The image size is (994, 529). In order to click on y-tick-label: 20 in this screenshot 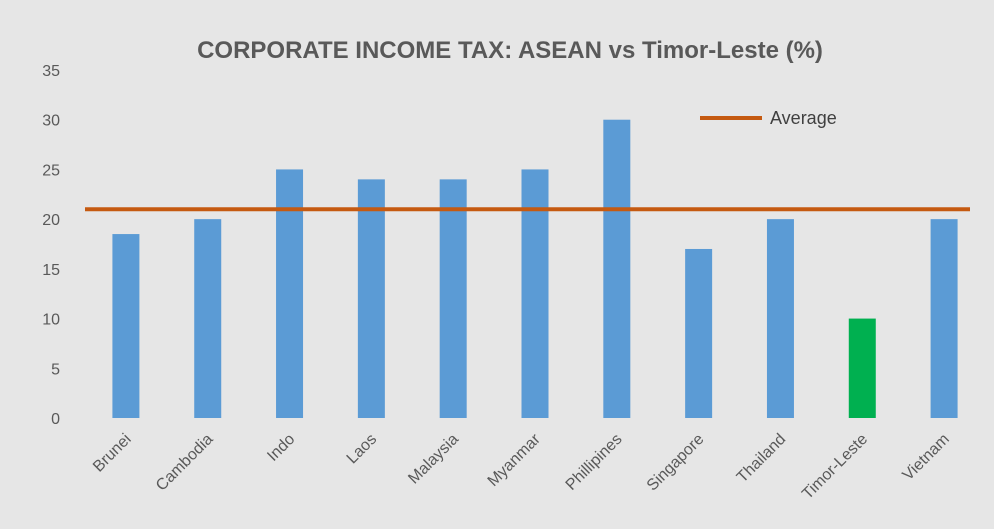, I will do `click(51, 220)`.